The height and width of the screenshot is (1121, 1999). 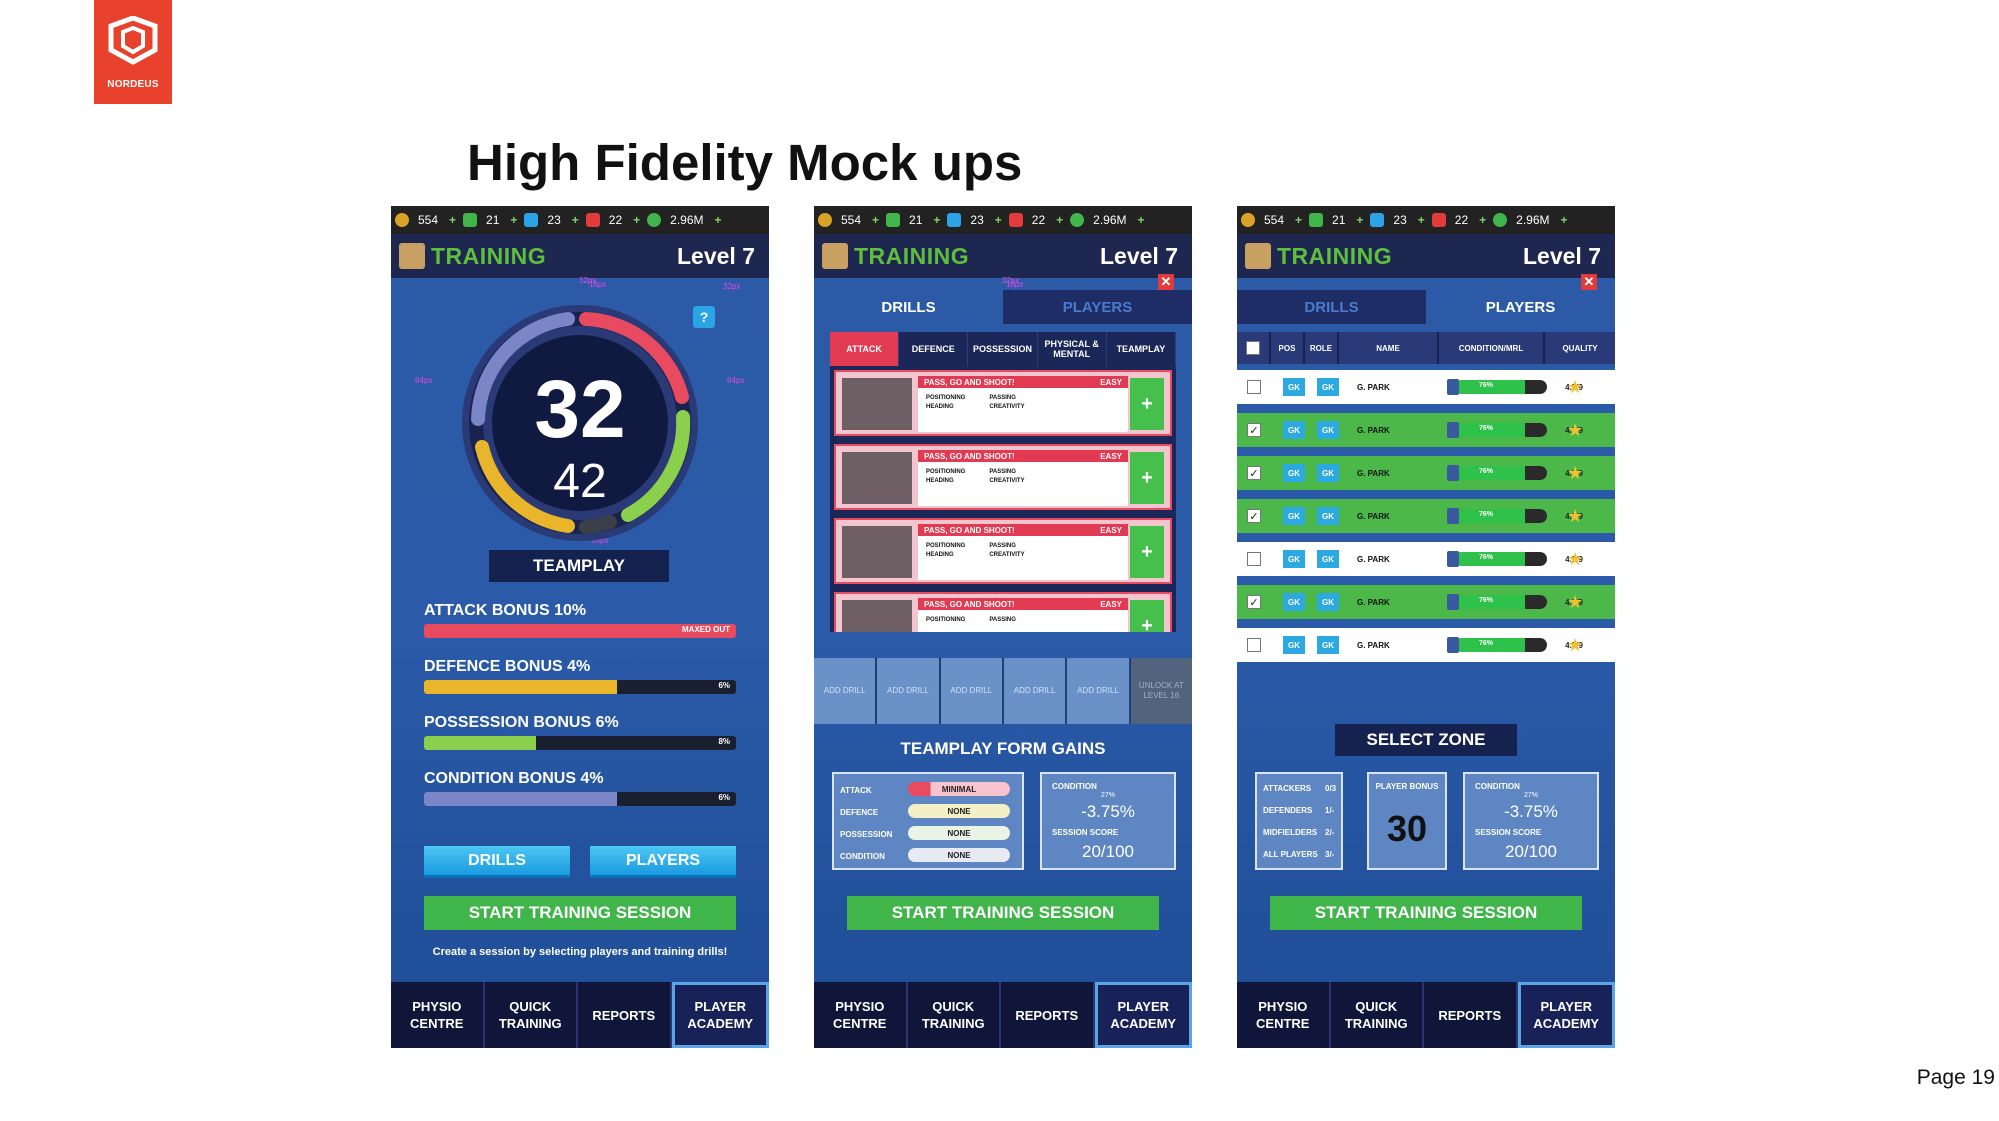 I want to click on subtab-attack: ATTACK, so click(x=865, y=349).